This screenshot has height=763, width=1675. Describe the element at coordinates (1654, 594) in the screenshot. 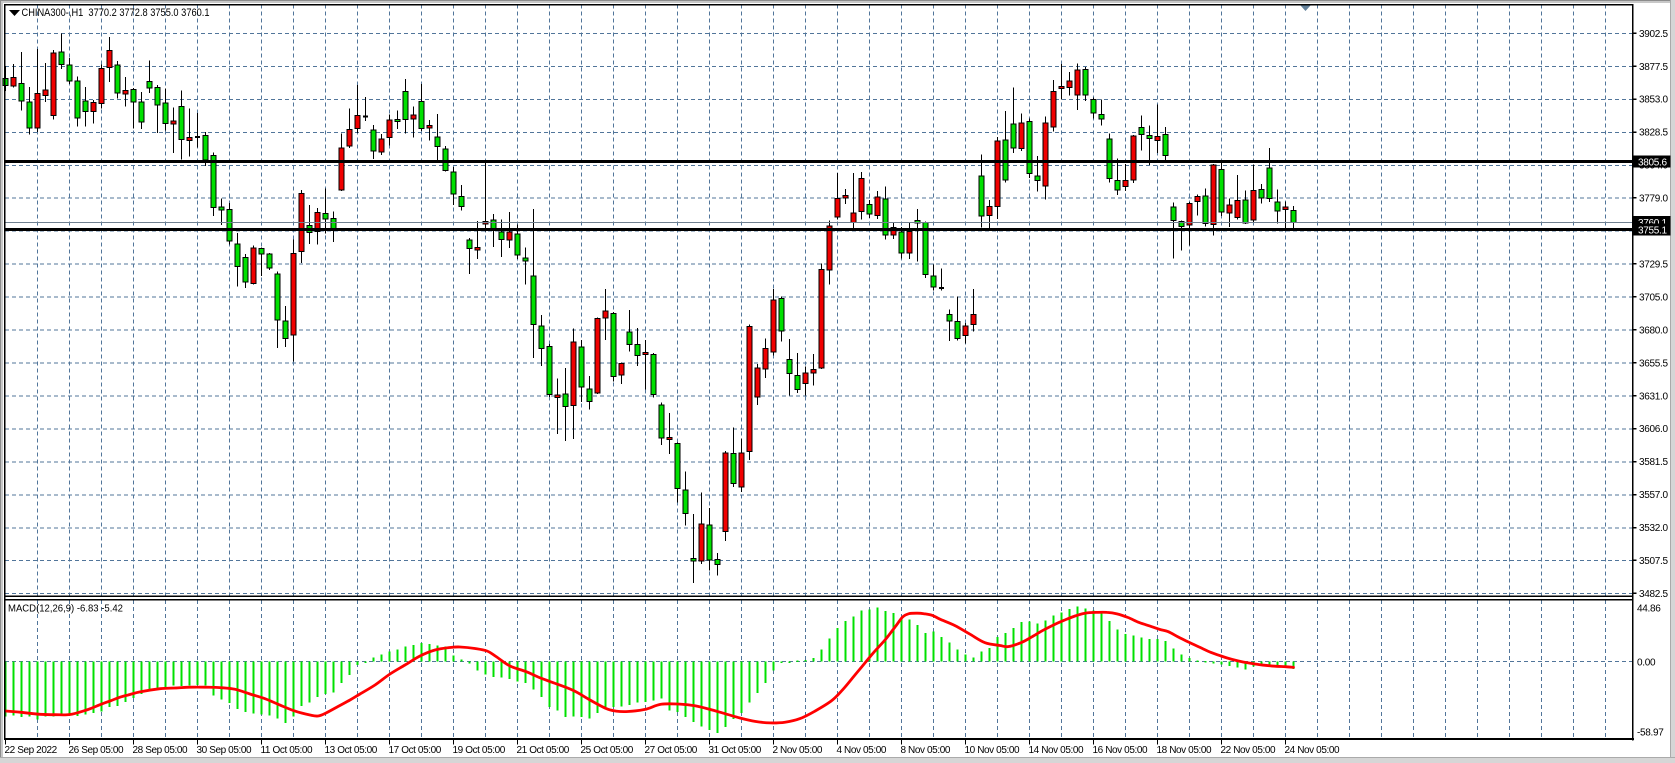

I see `svg-text: 3482.5` at that location.